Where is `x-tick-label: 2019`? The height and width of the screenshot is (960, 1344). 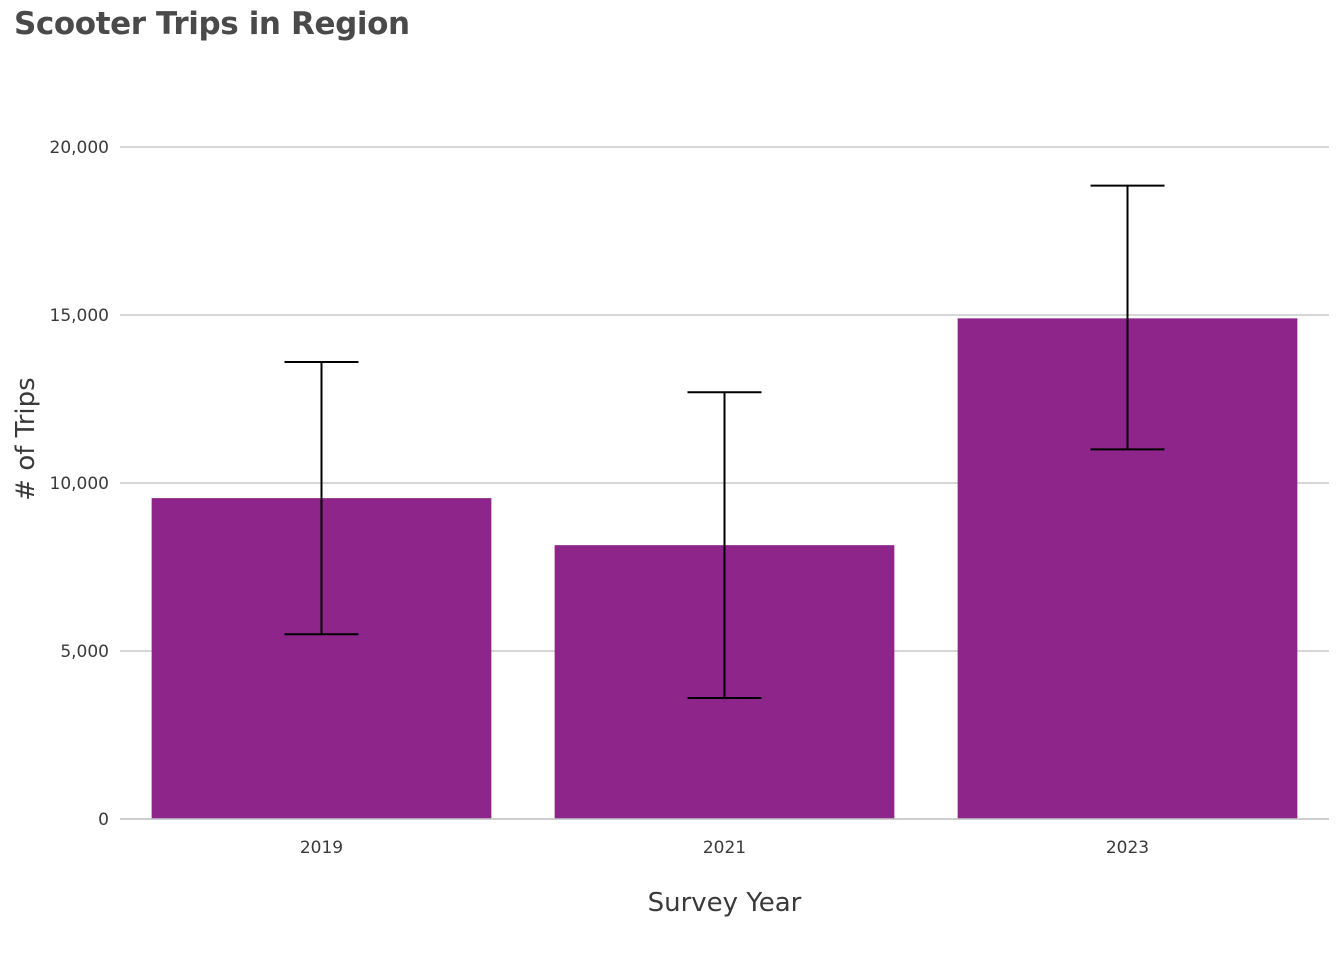
x-tick-label: 2019 is located at coordinates (321, 848).